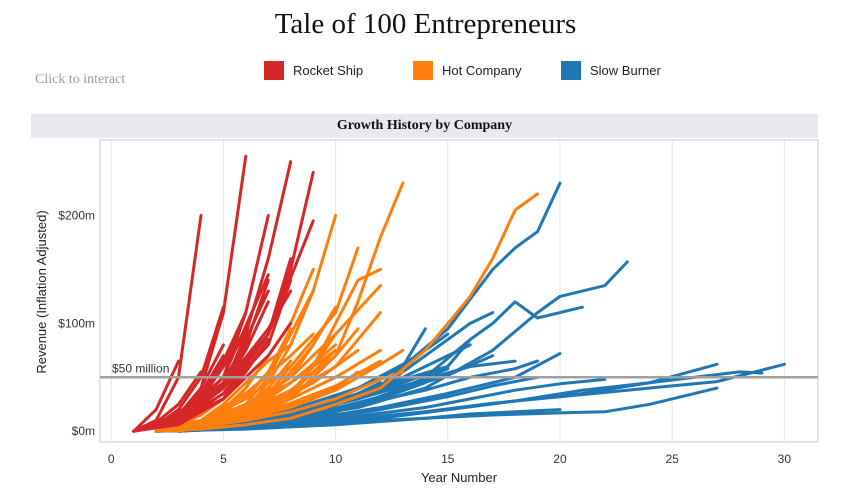  I want to click on panel-header: Growth History by Company, so click(424, 126).